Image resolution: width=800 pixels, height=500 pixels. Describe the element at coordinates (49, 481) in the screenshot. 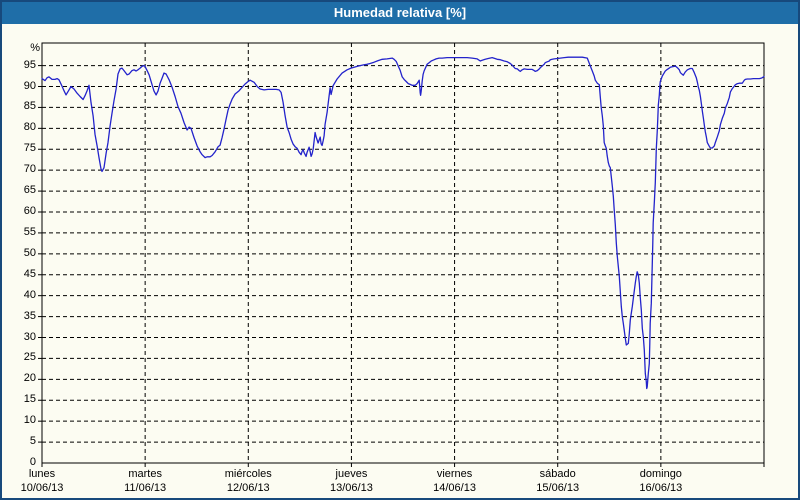

I see `x-axis-day-label: lunes 10/06/13` at that location.